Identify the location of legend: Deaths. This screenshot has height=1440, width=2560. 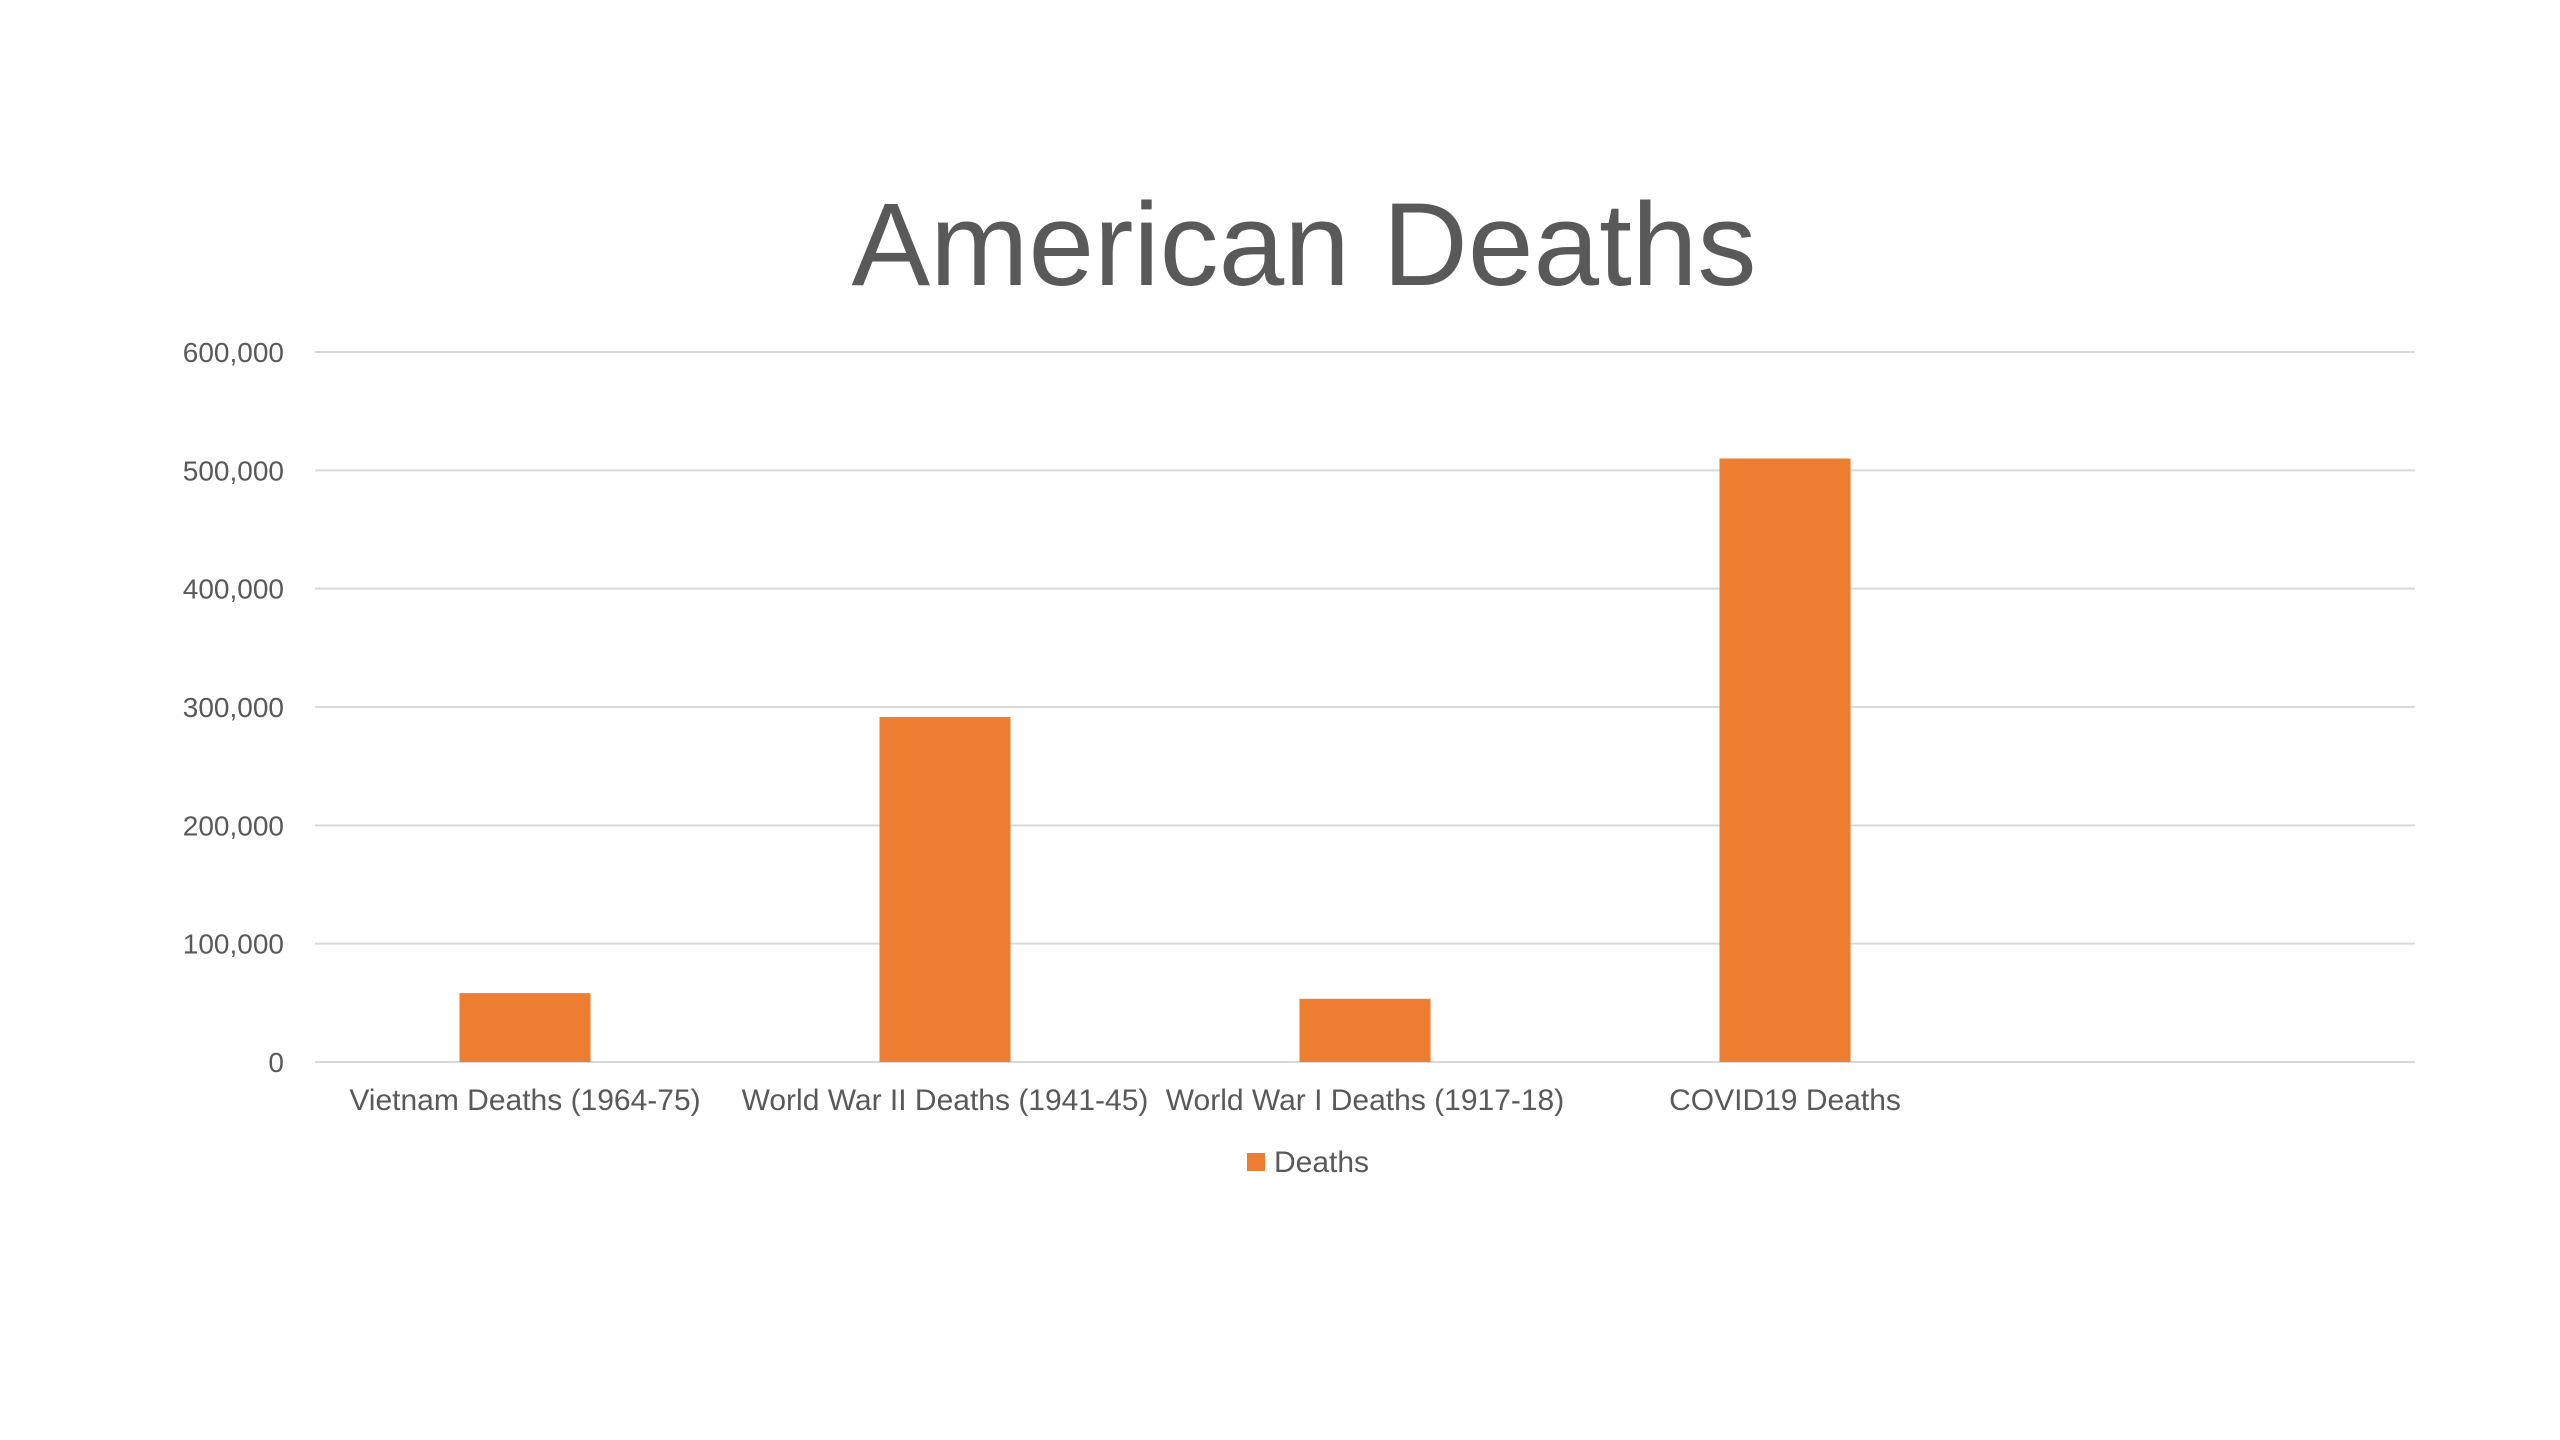
(1308, 1162).